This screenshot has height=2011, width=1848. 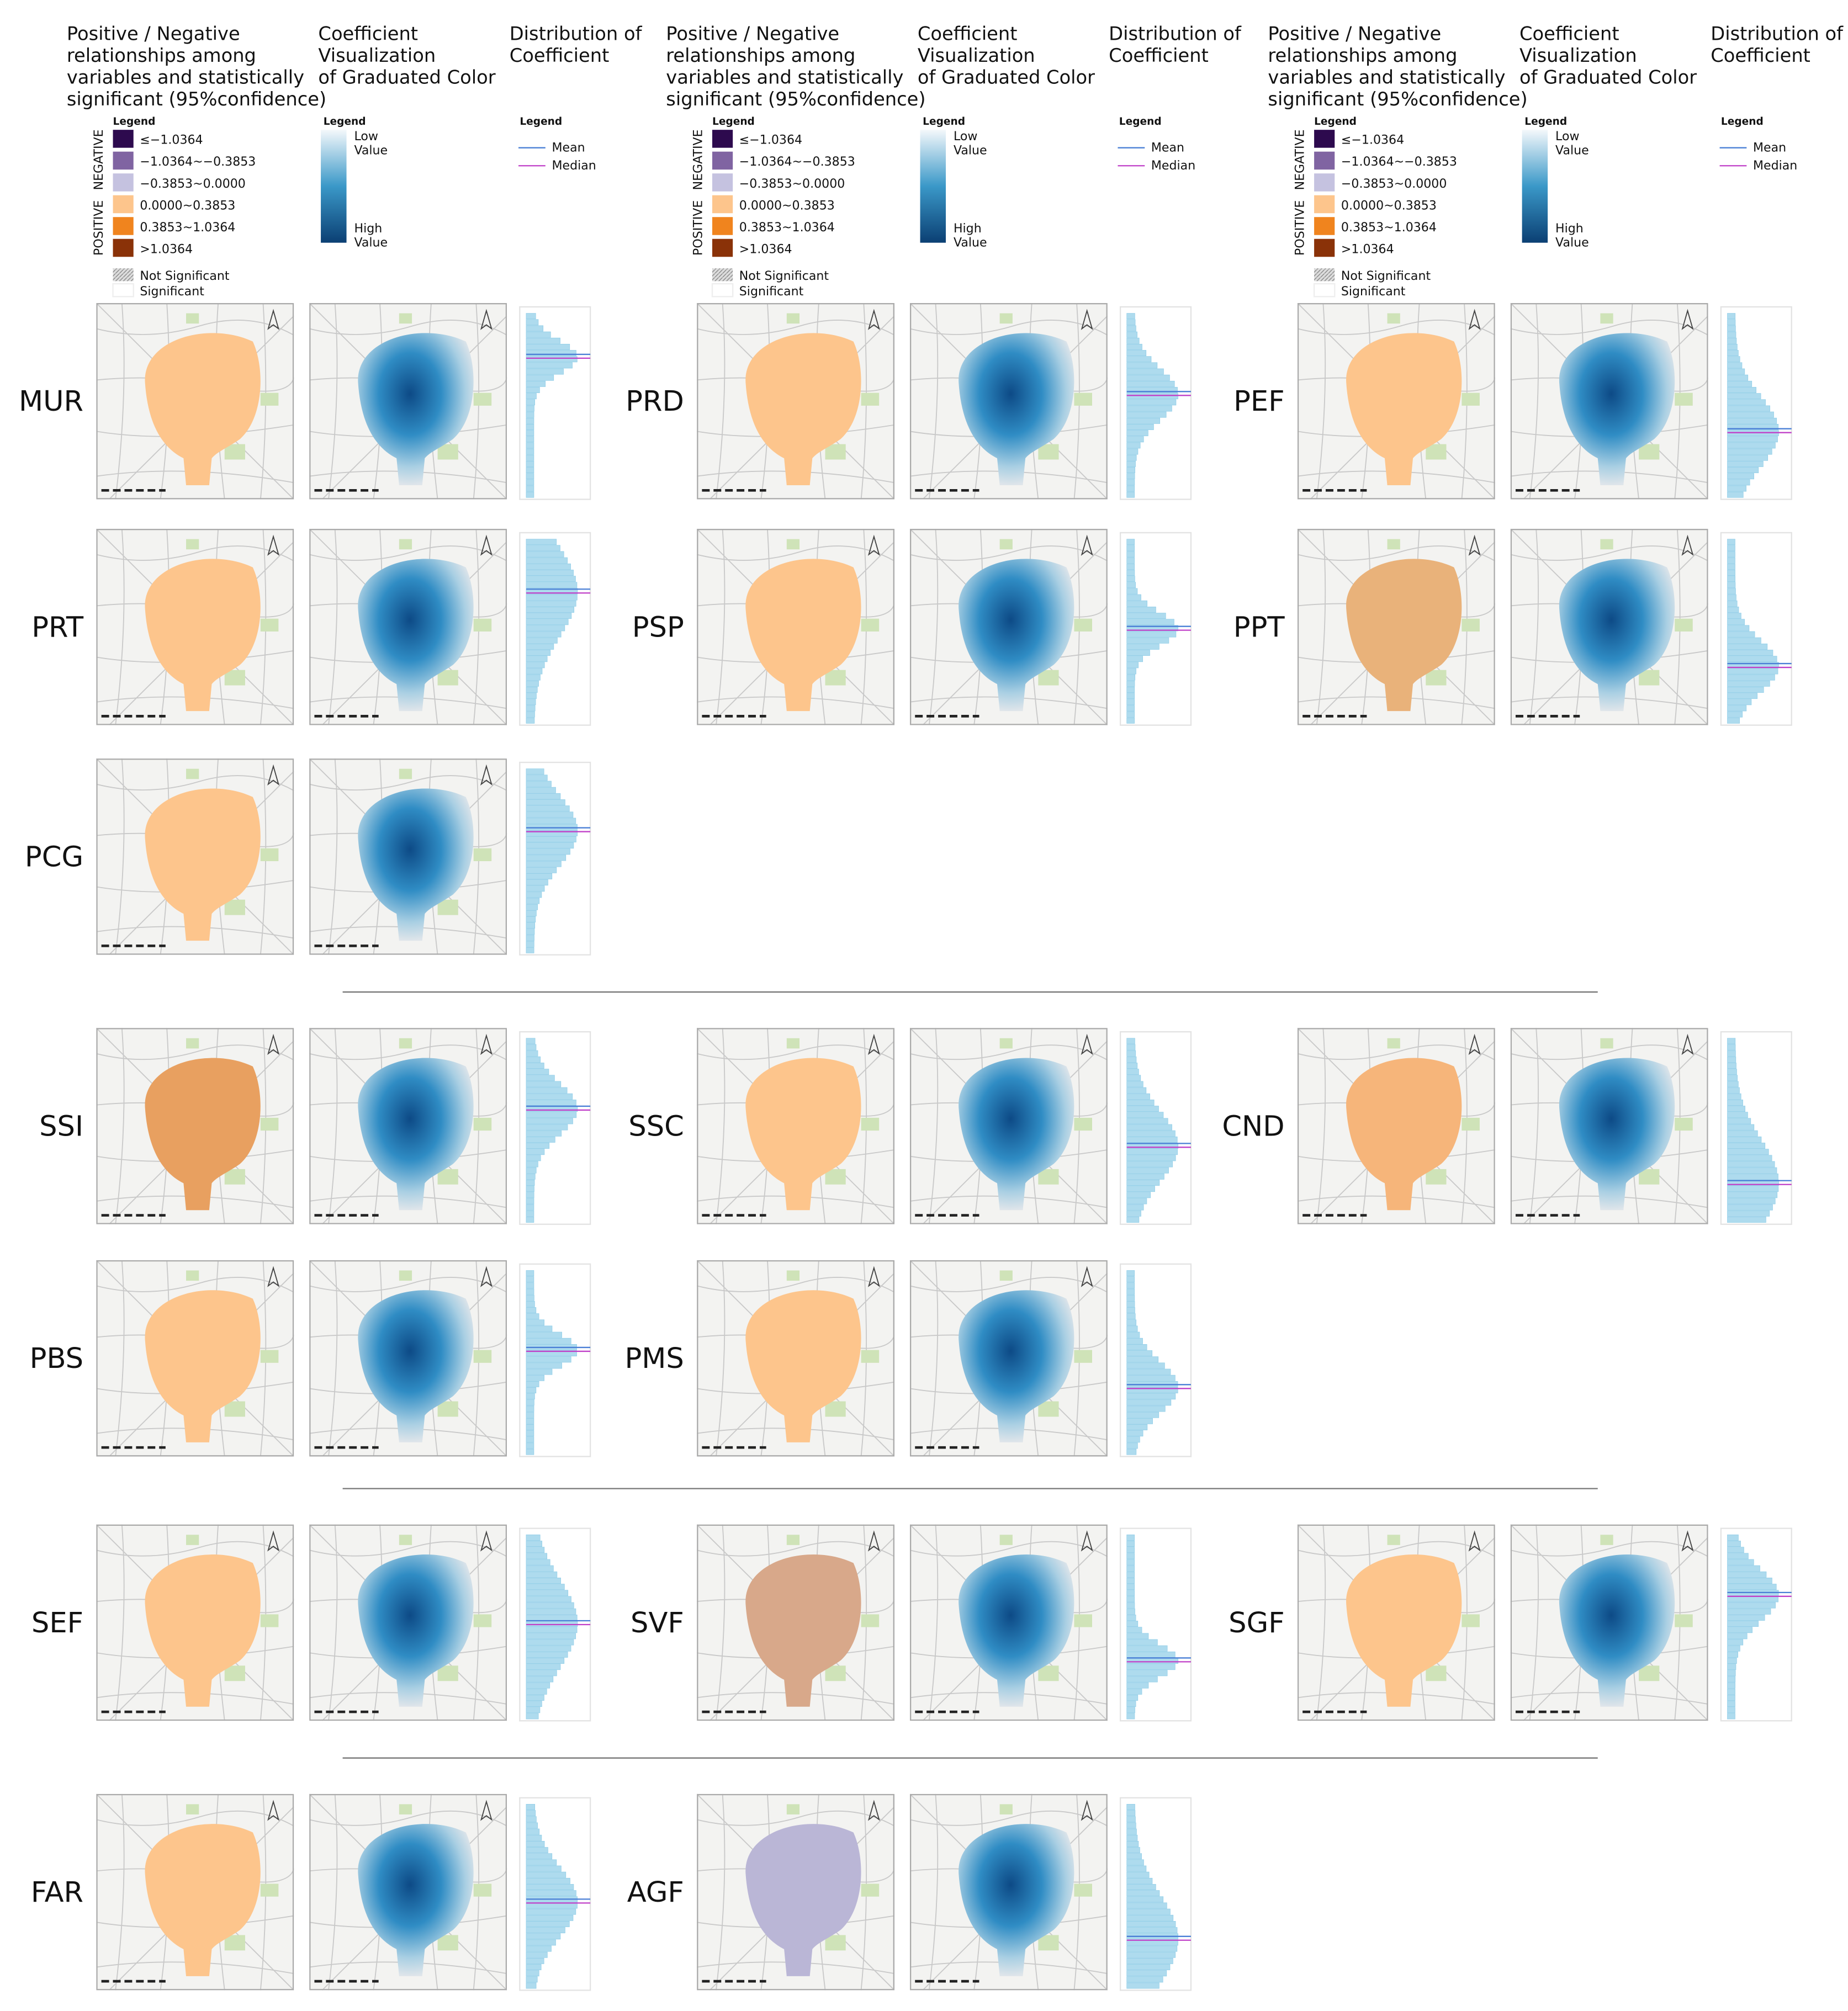 I want to click on variable-panel: PMS, so click(x=908, y=1358).